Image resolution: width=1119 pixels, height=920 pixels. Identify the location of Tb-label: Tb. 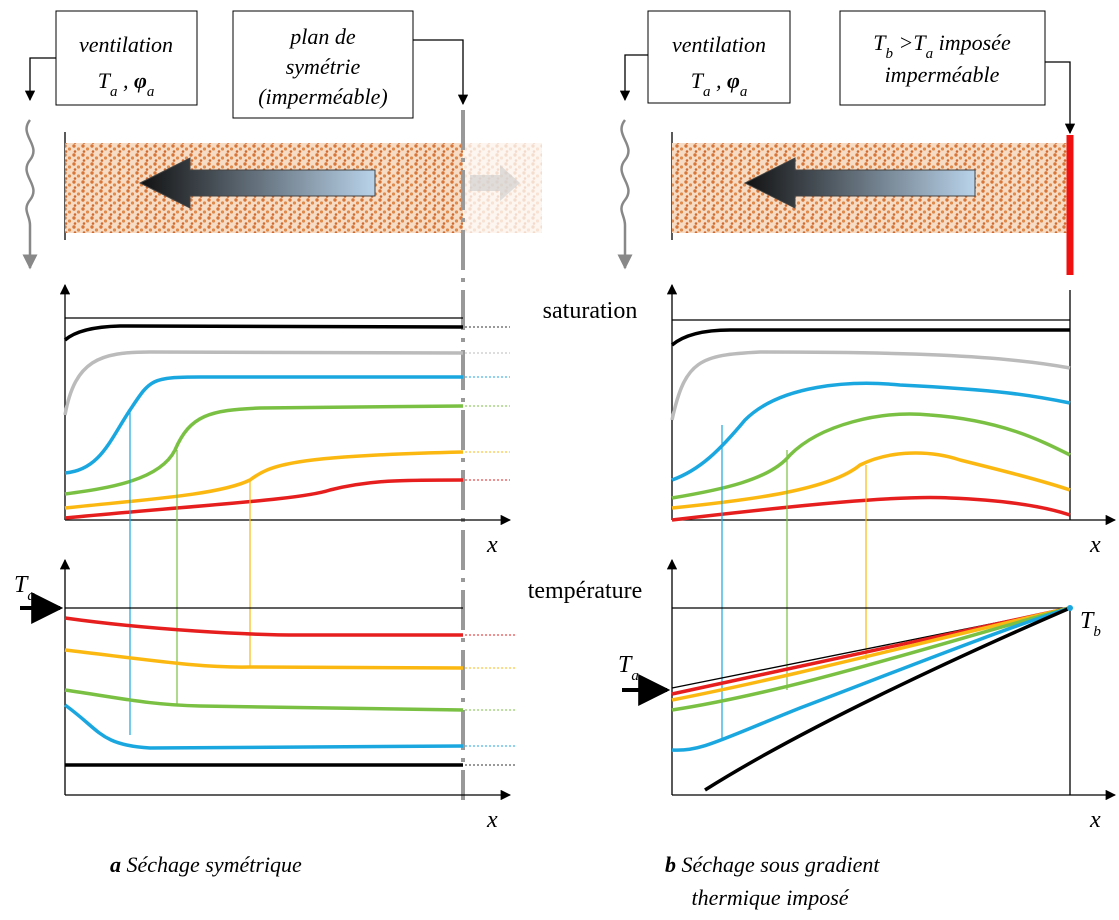
(1090, 624).